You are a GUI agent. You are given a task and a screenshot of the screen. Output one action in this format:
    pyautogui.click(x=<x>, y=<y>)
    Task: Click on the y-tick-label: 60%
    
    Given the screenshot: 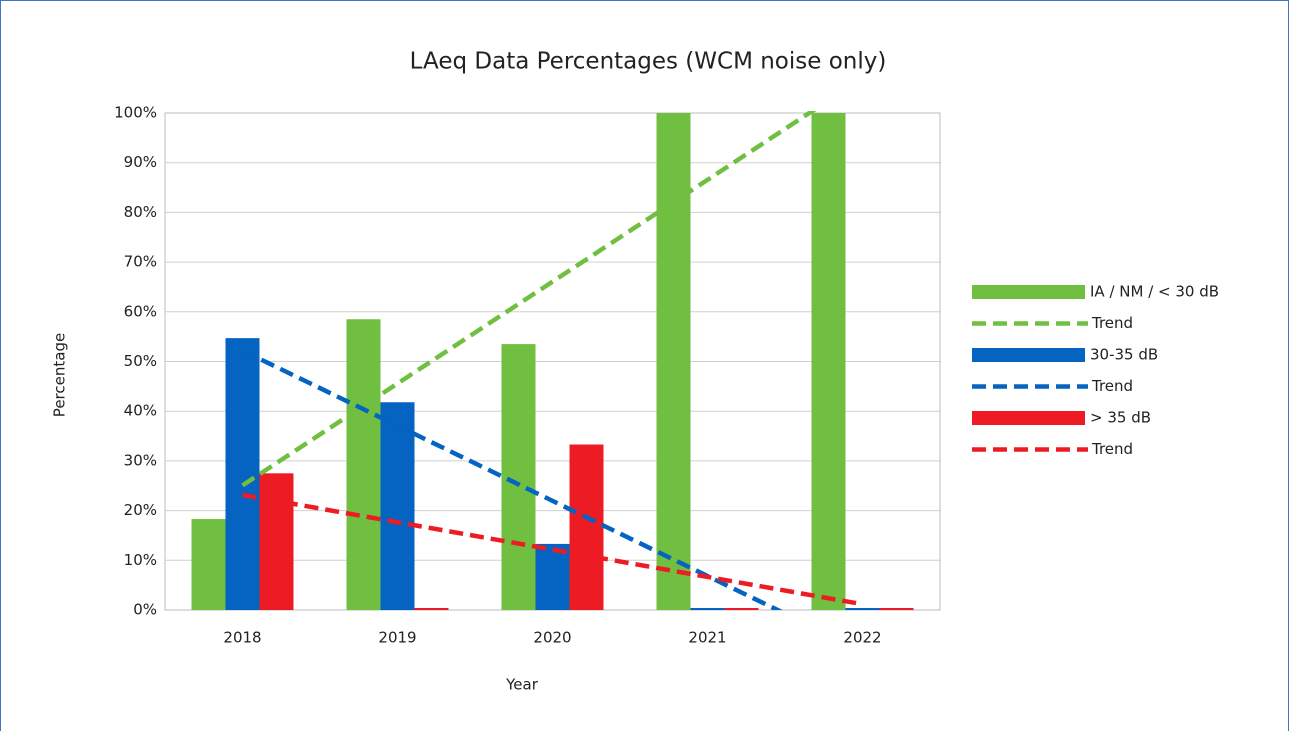 What is the action you would take?
    pyautogui.click(x=140, y=311)
    